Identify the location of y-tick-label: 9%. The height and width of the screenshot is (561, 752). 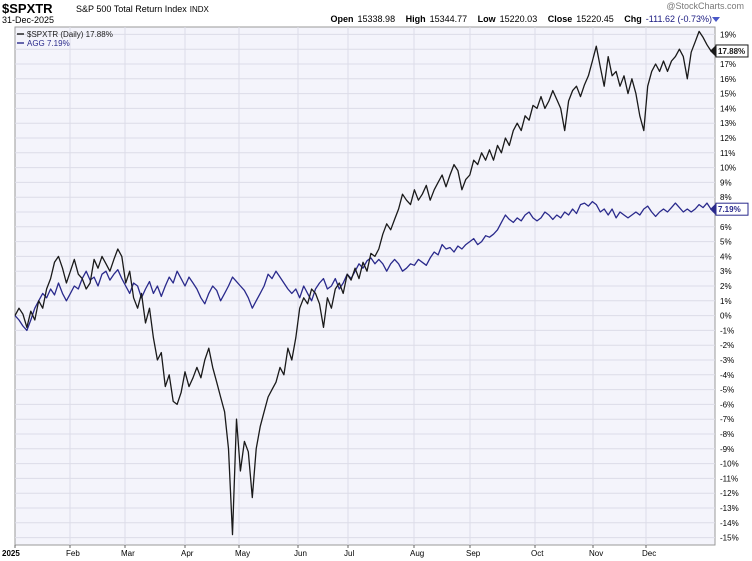
(726, 182).